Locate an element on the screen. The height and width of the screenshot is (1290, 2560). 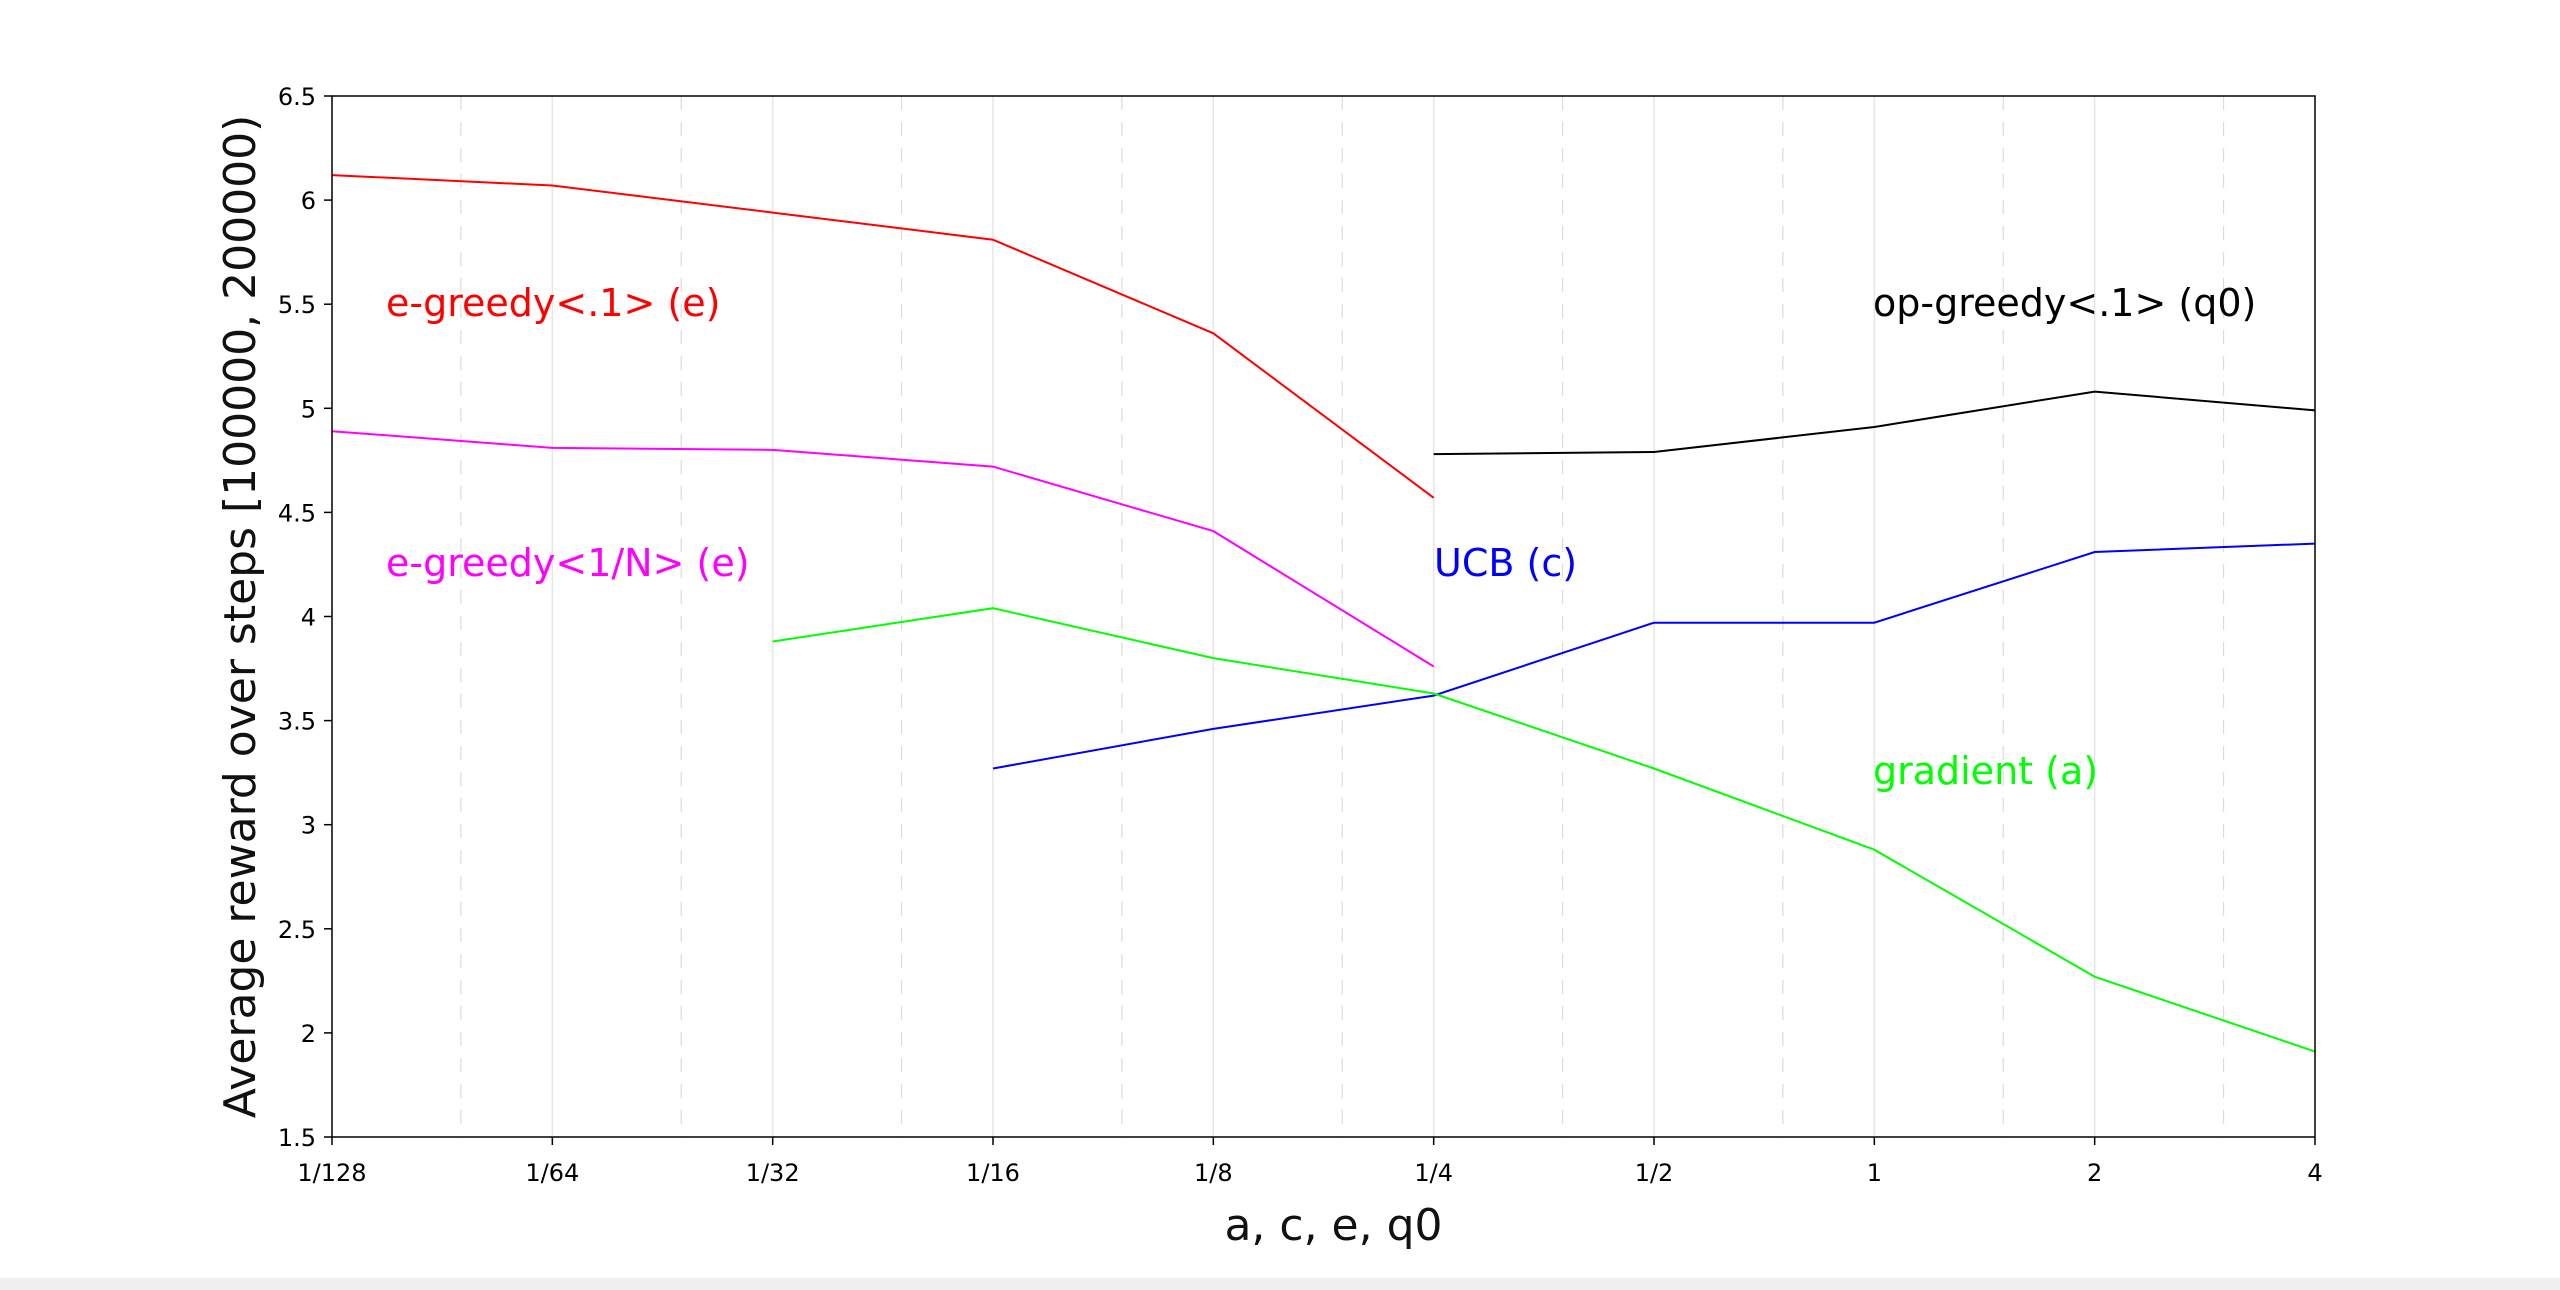
y-tick-label: 6 is located at coordinates (308, 201).